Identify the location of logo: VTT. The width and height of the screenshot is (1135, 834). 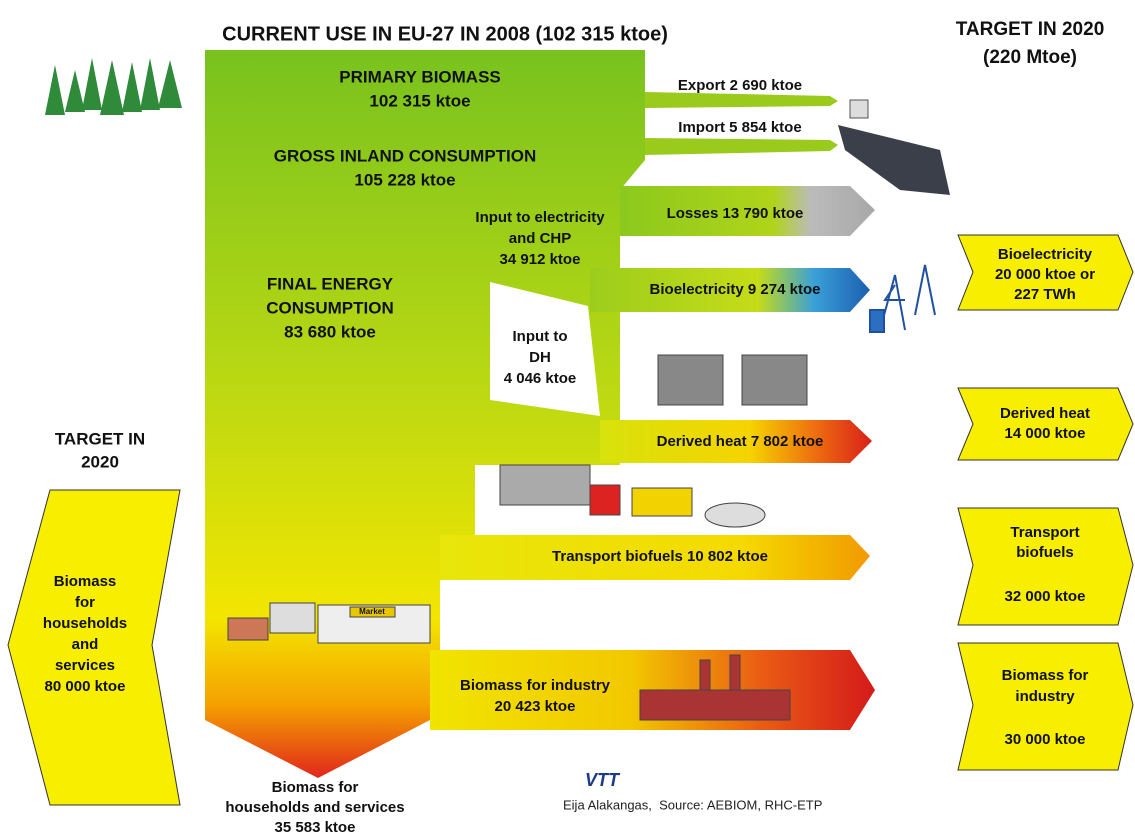
(603, 780).